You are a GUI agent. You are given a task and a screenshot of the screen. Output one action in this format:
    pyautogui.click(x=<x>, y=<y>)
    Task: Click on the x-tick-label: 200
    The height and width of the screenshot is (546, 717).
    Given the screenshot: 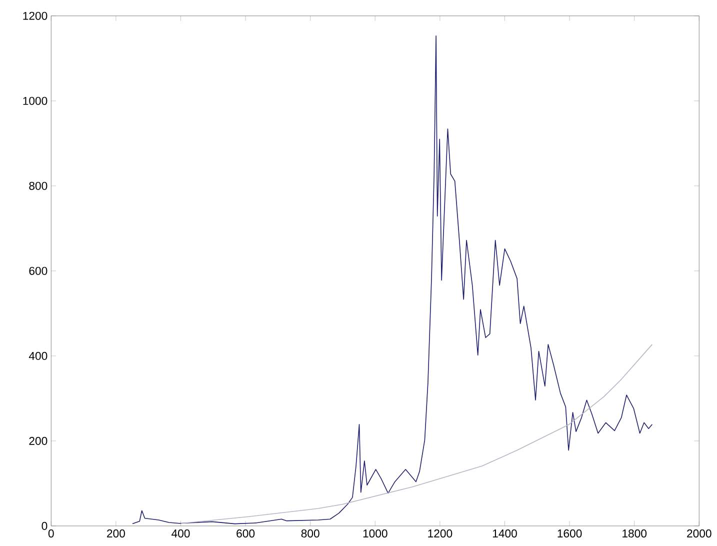 What is the action you would take?
    pyautogui.click(x=116, y=534)
    